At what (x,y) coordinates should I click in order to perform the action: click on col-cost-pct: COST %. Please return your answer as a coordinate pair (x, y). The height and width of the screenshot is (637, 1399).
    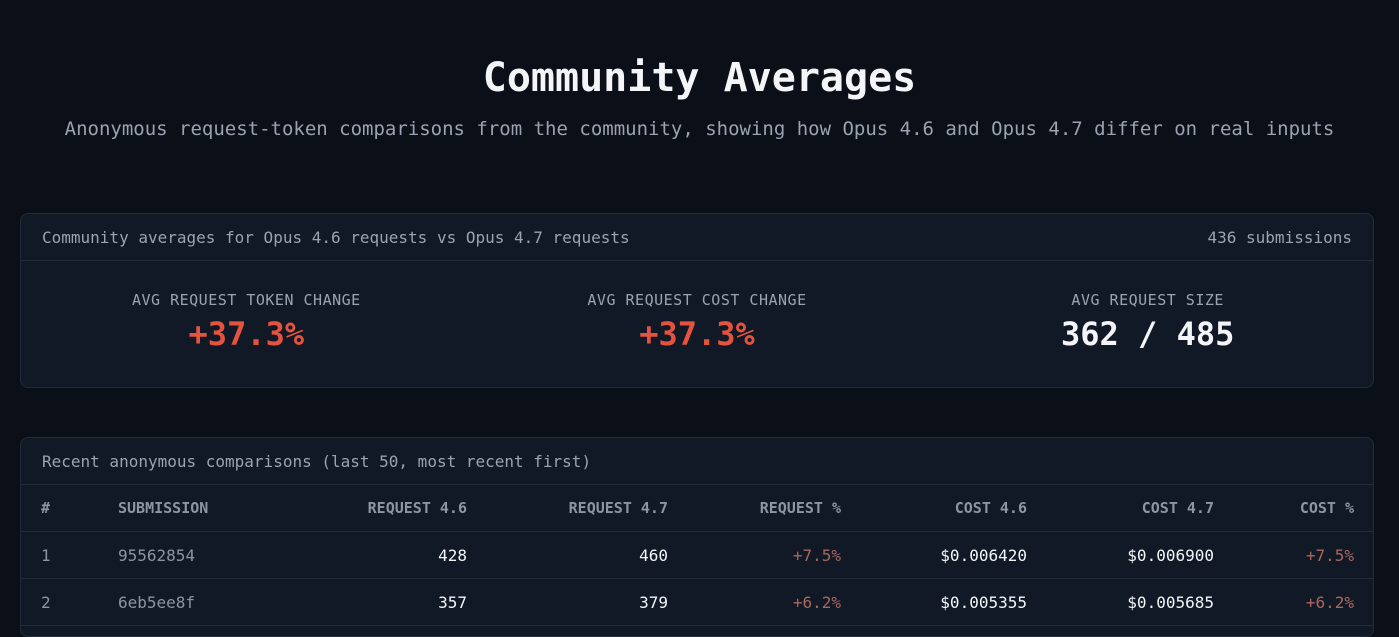
    Looking at the image, I should click on (1285, 508).